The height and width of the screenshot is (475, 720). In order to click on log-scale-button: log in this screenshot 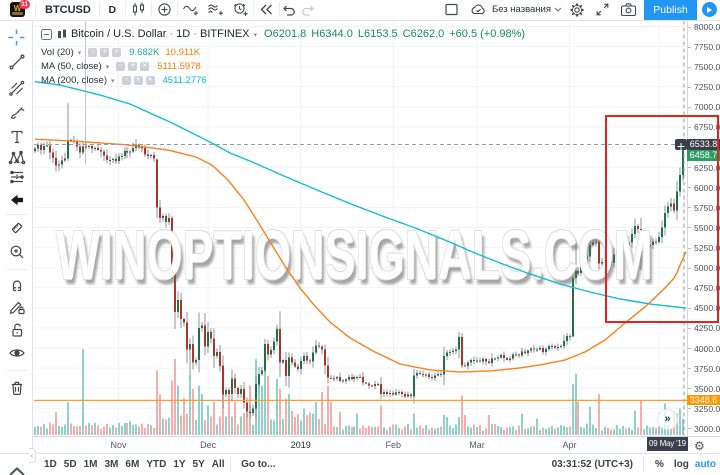, I will do `click(681, 464)`.